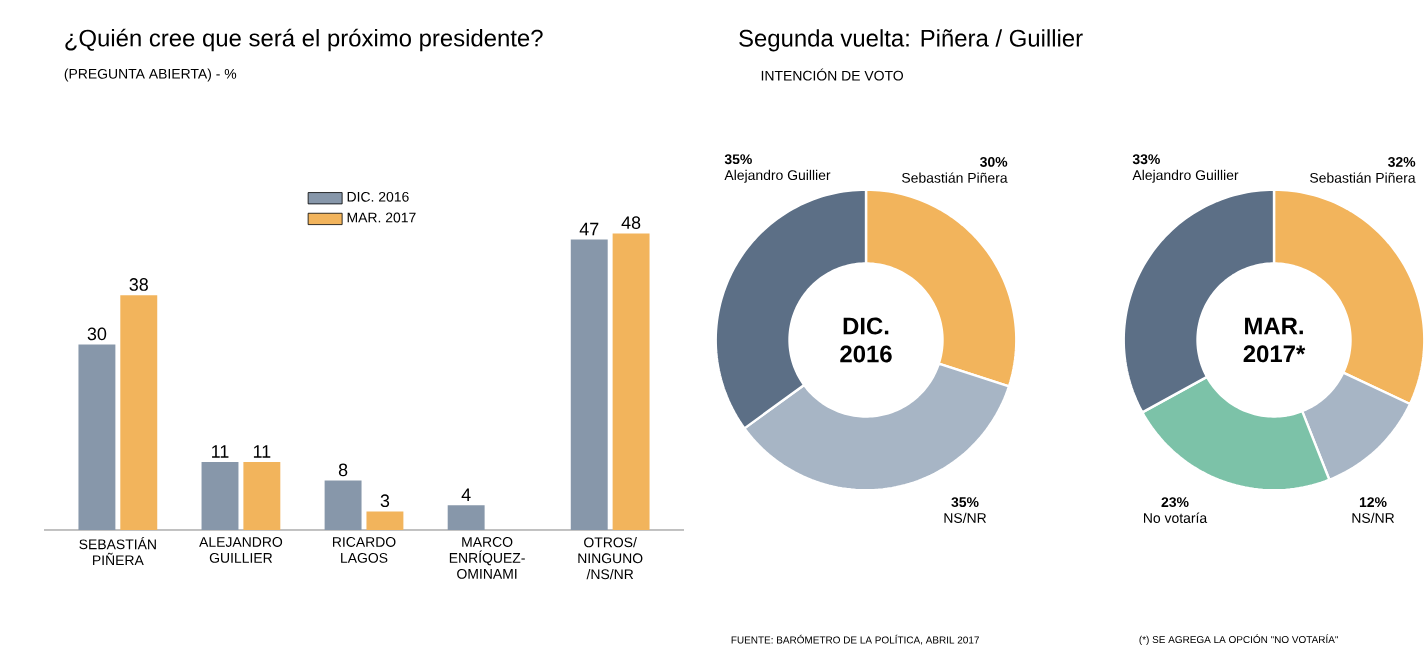 Image resolution: width=1424 pixels, height=672 pixels. What do you see at coordinates (911, 40) in the screenshot?
I see `chart-title: Segunda vuelta: Piñera / Guillier` at bounding box center [911, 40].